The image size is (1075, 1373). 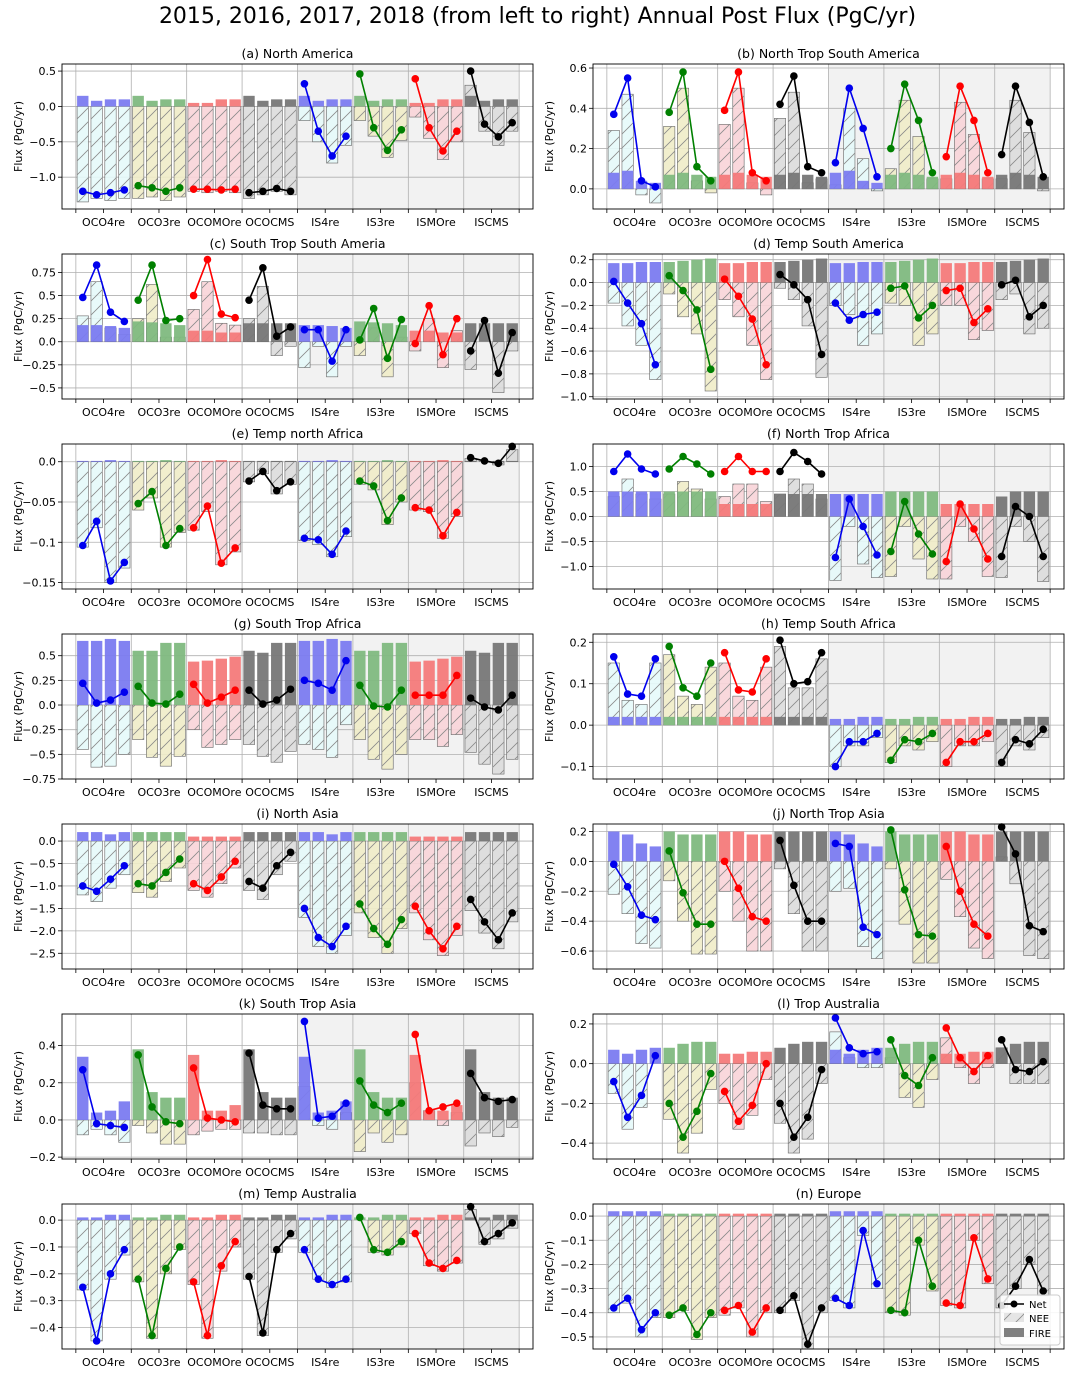 I want to click on y-tick-label: −0.4, so click(x=573, y=328).